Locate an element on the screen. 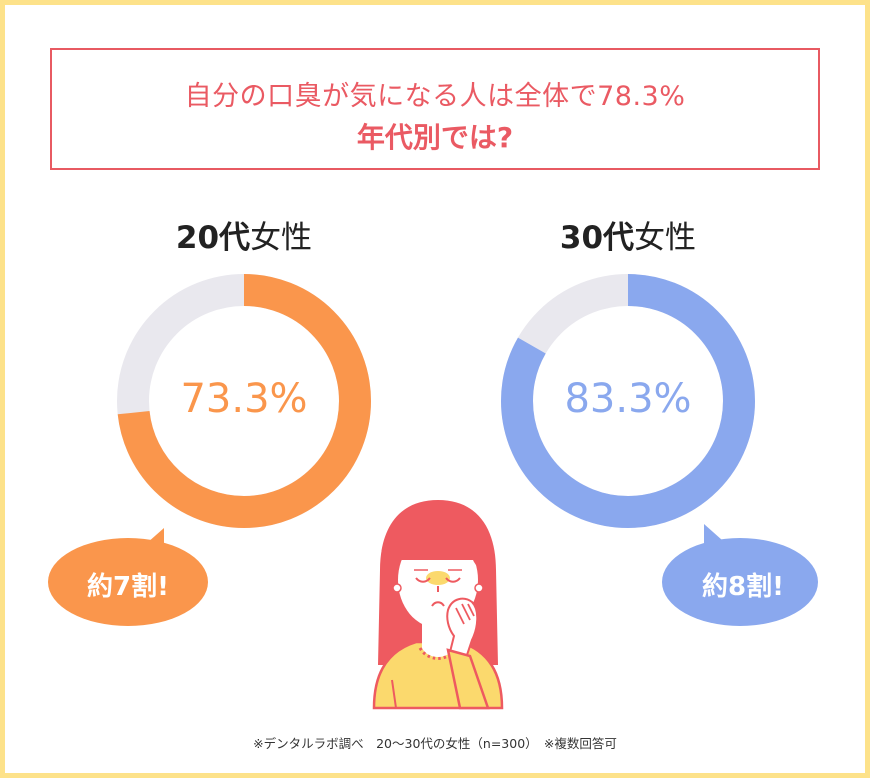 Image resolution: width=870 pixels, height=778 pixels. speech-bubble-shape-30s is located at coordinates (740, 575).